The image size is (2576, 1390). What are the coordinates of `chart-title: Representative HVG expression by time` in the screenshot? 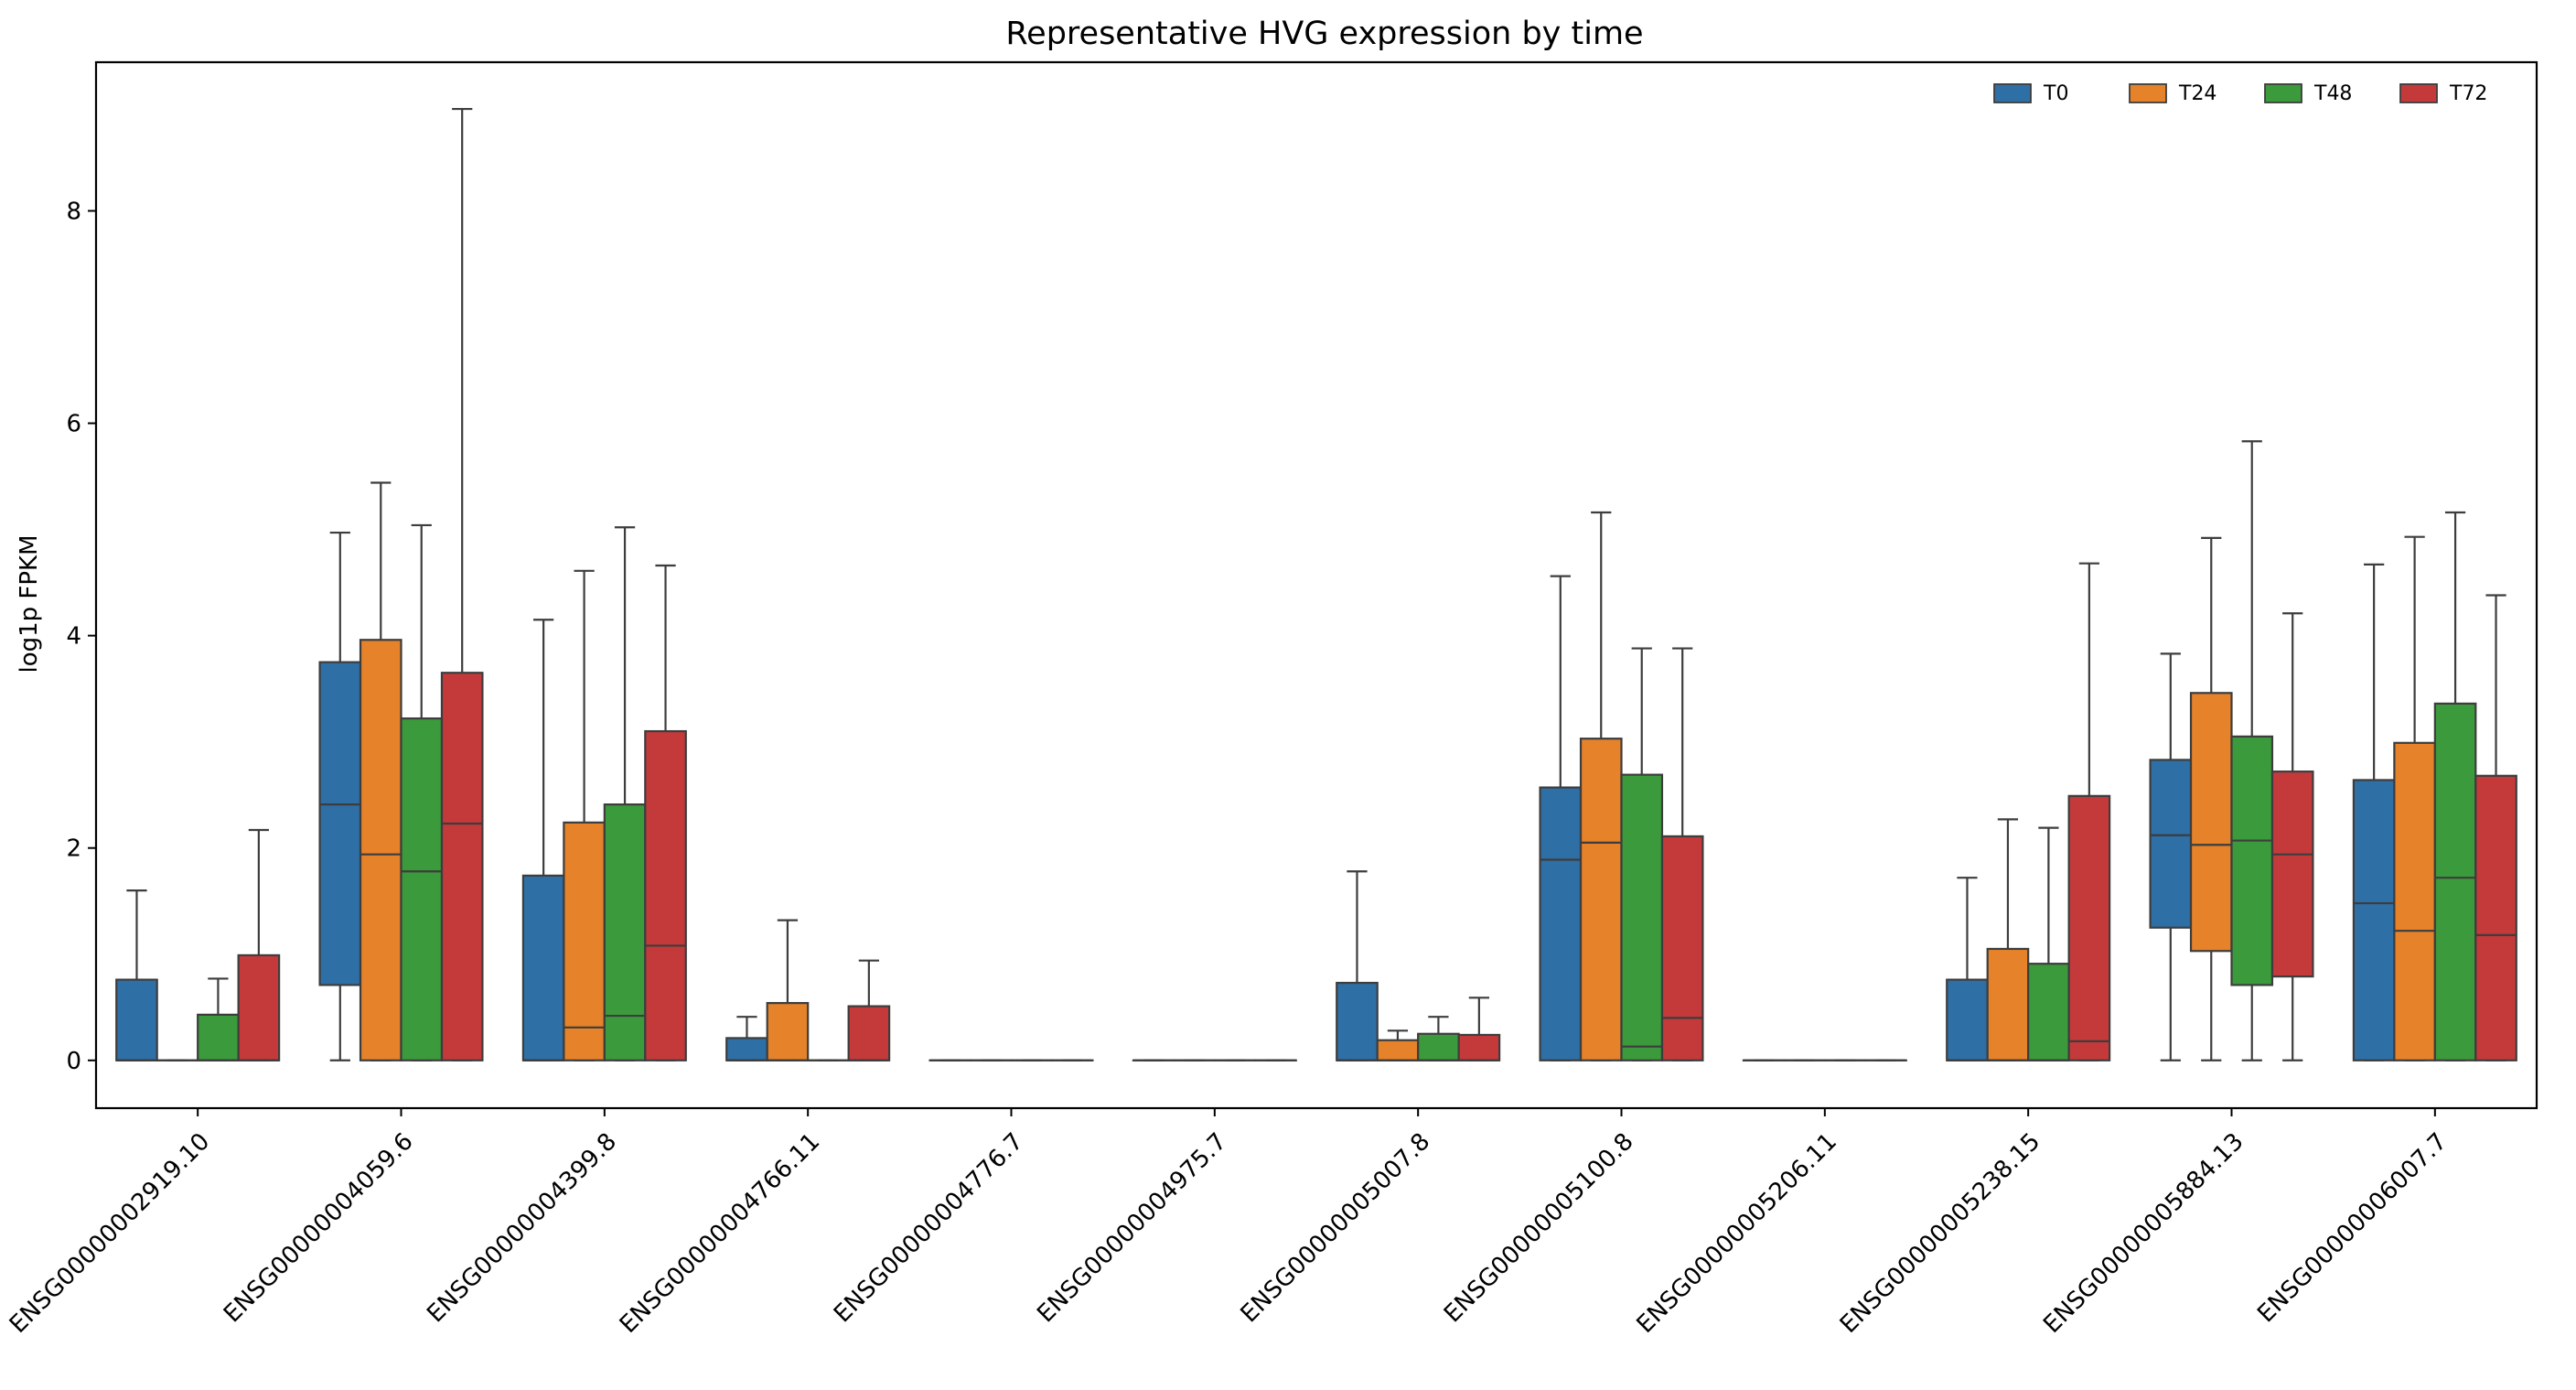 It's located at (1324, 34).